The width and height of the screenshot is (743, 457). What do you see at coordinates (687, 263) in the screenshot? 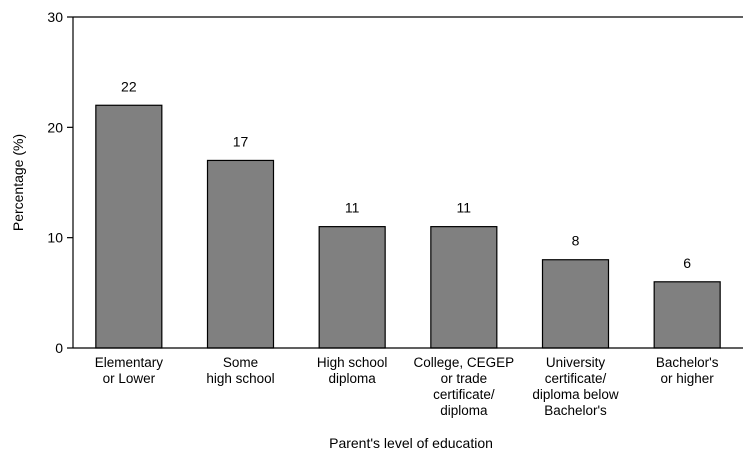
I see `data-label: 6` at bounding box center [687, 263].